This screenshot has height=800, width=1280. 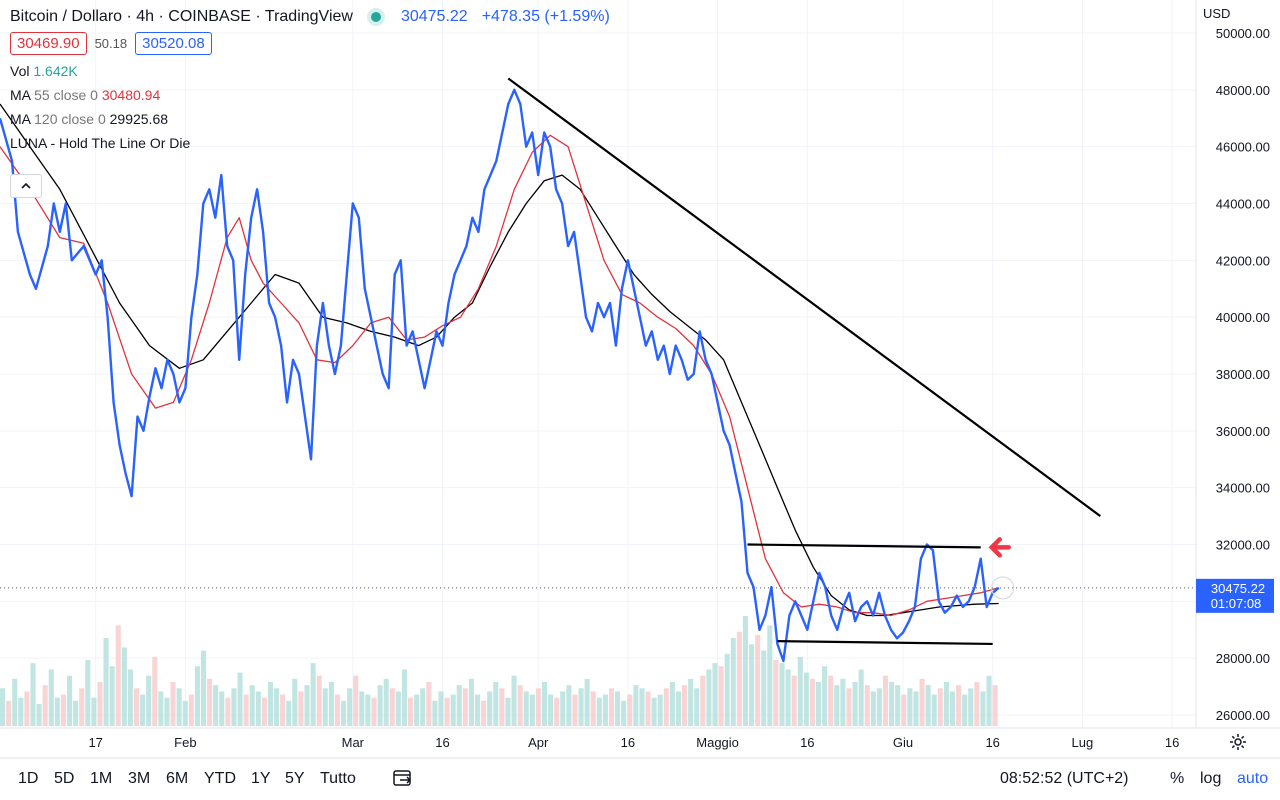 I want to click on timeframe-6m: 6M, so click(x=177, y=778).